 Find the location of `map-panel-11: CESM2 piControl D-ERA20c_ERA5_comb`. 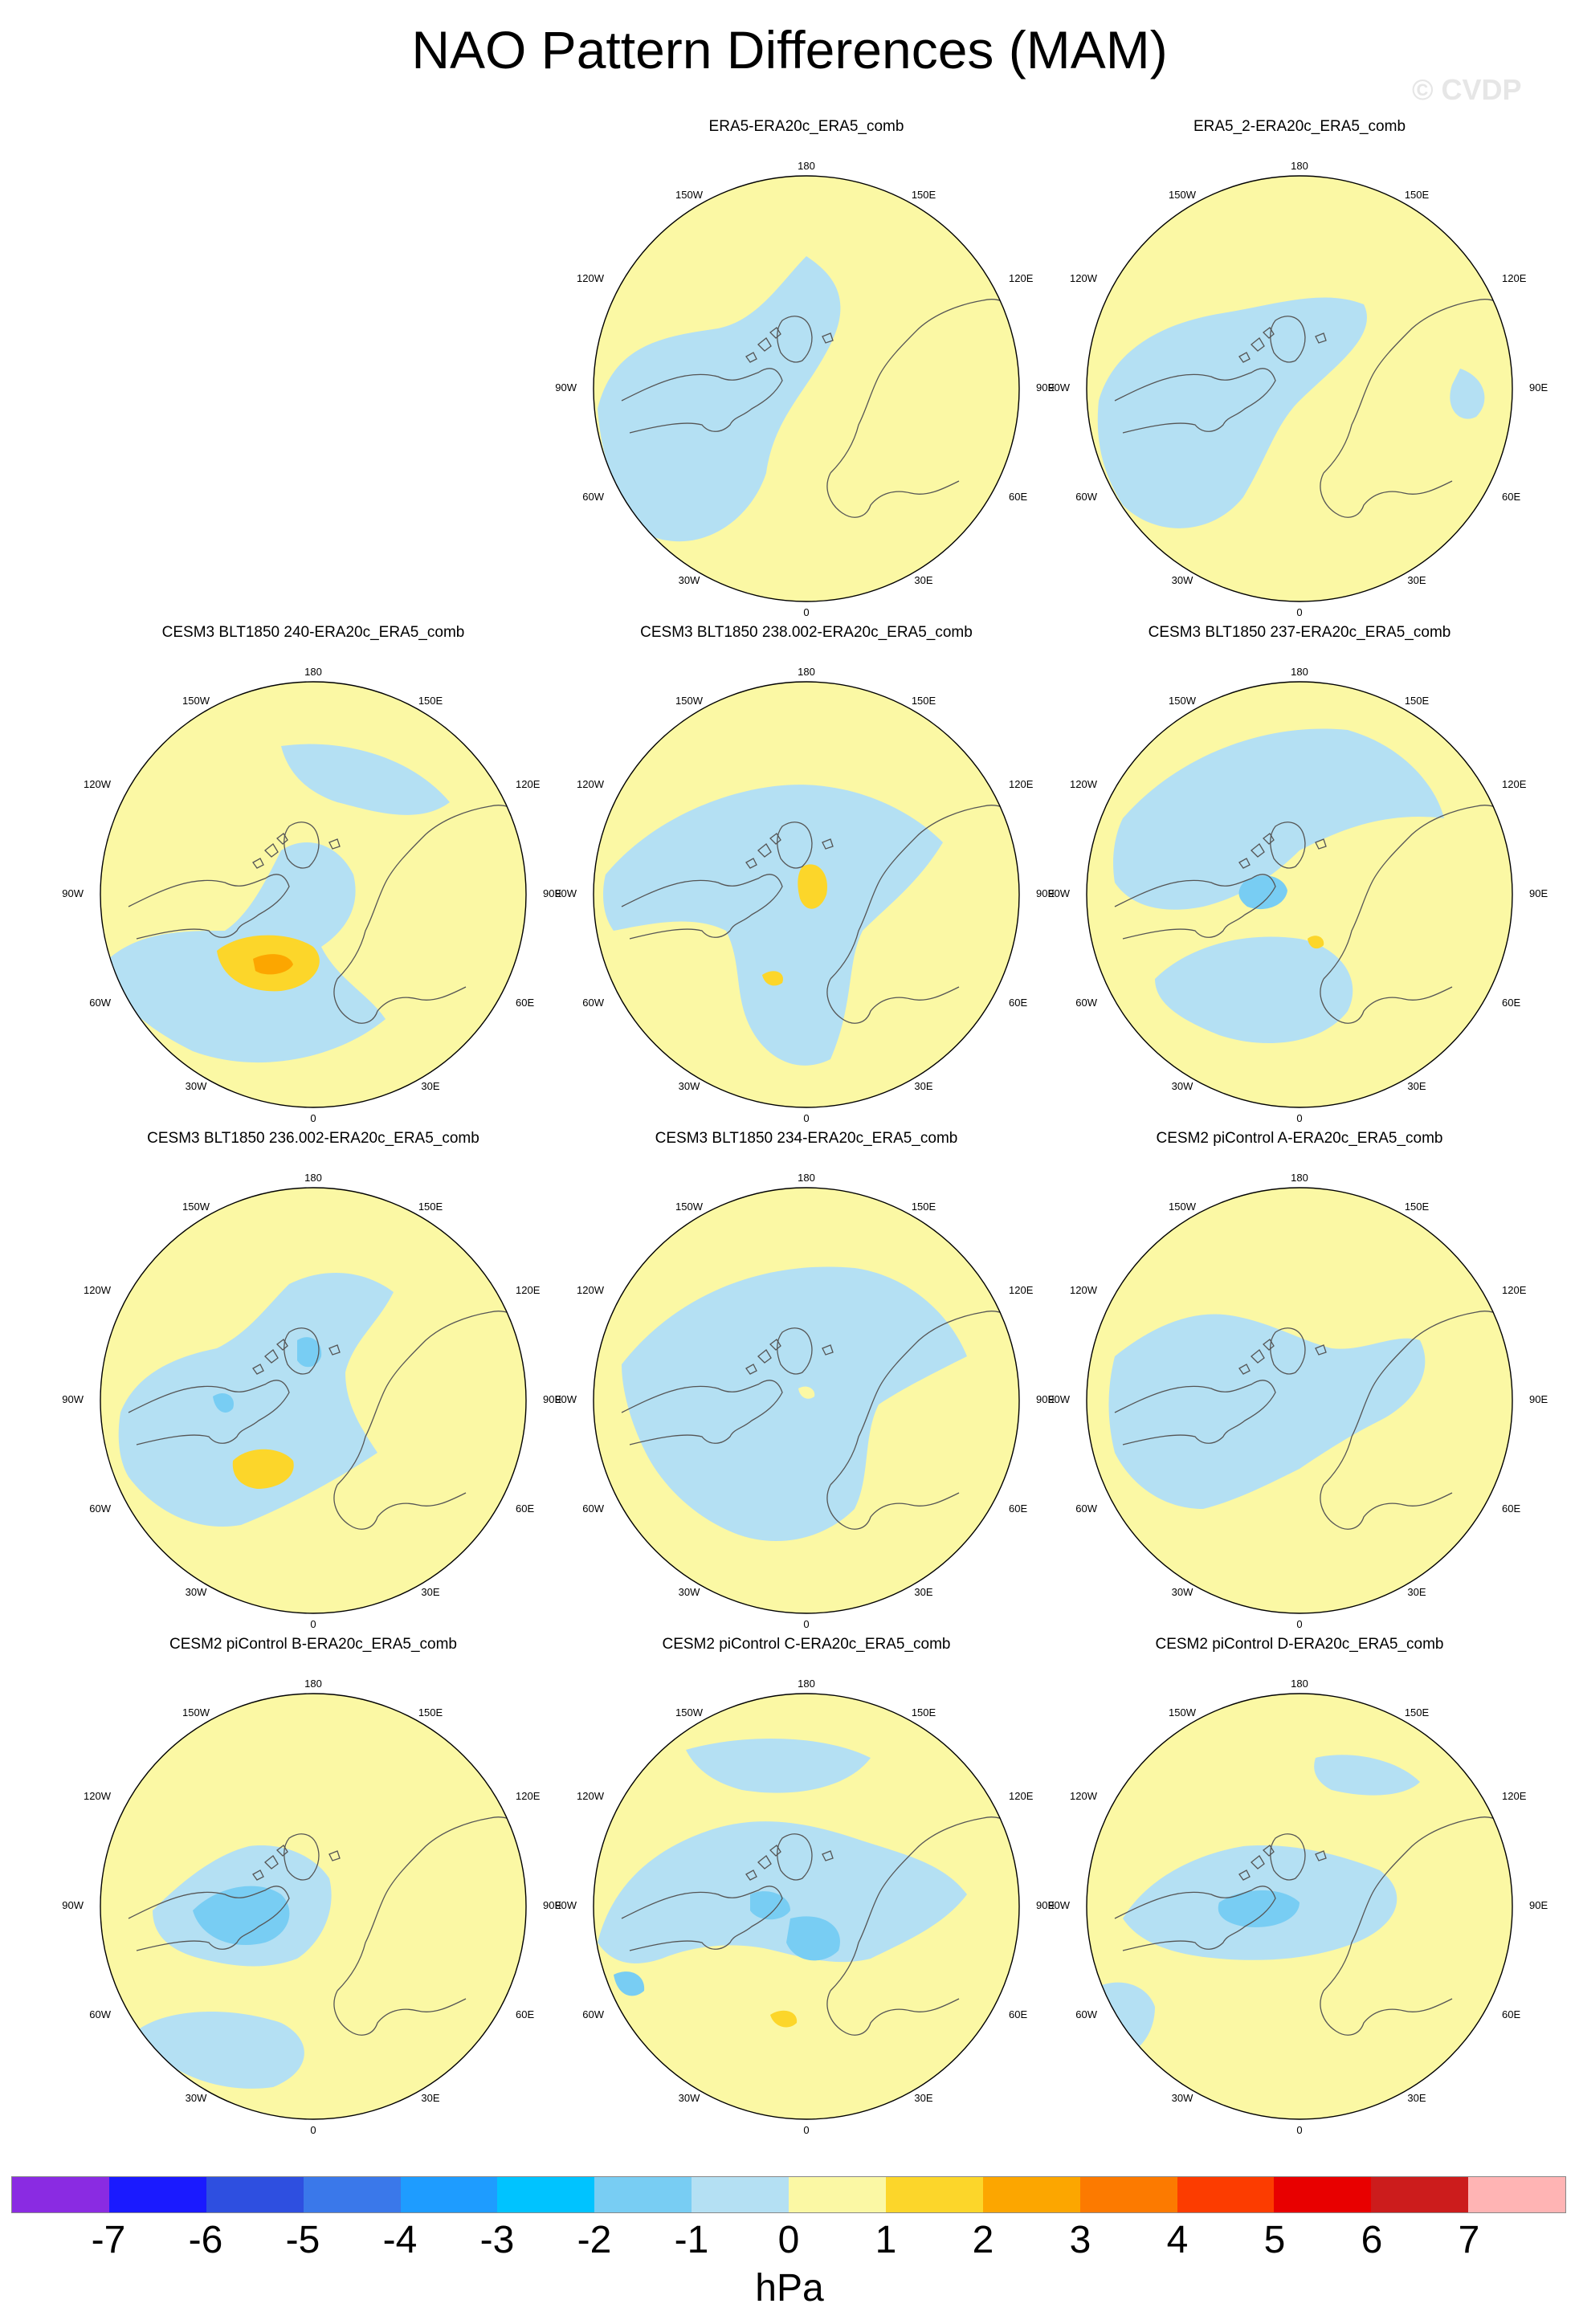

map-panel-11: CESM2 piControl D-ERA20c_ERA5_comb is located at coordinates (1298, 1885).